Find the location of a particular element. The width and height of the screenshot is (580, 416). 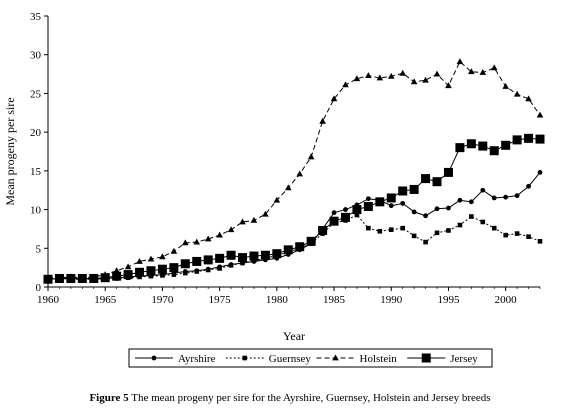

legend-label: Holstein is located at coordinates (379, 359).